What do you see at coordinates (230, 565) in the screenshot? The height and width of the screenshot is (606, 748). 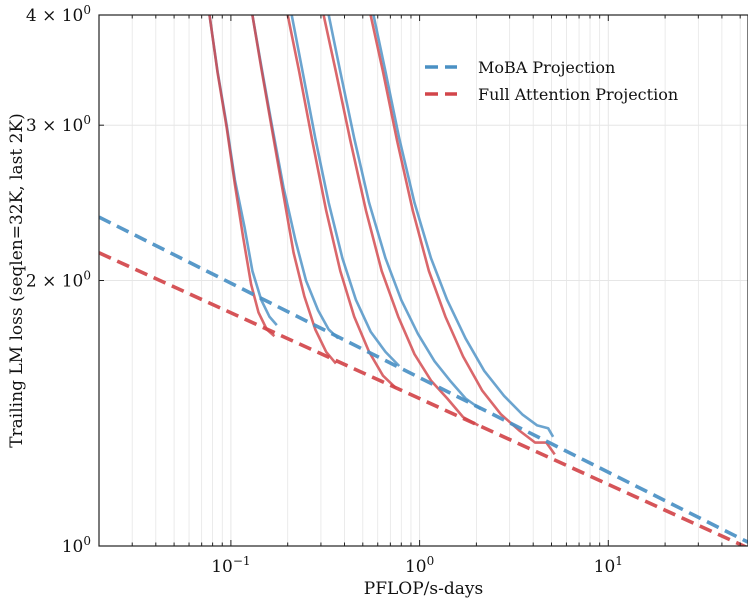 I see `x-tick-label: 10⁻¹` at bounding box center [230, 565].